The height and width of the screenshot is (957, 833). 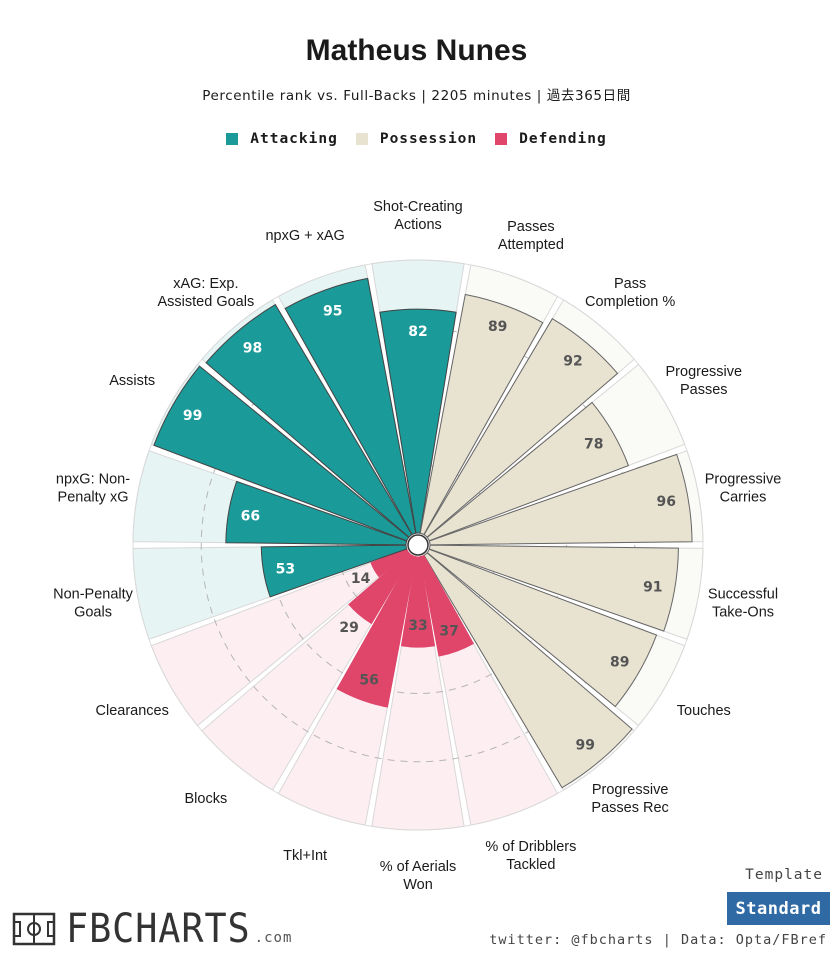 I want to click on category-label-passes-attempted: Passes Attempted, so click(x=531, y=236).